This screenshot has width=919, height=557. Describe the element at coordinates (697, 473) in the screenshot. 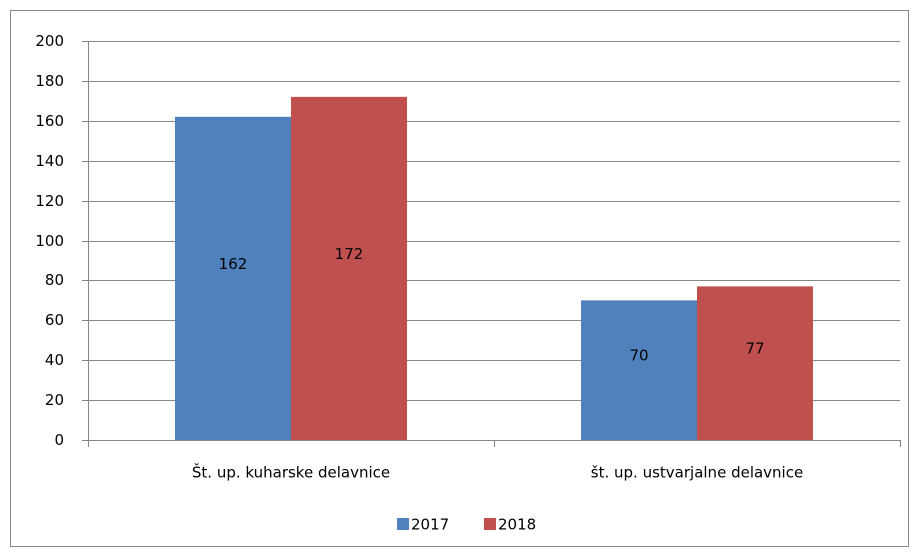

I see `x-tick-label: št. up. ustvarjalne delavnice` at that location.